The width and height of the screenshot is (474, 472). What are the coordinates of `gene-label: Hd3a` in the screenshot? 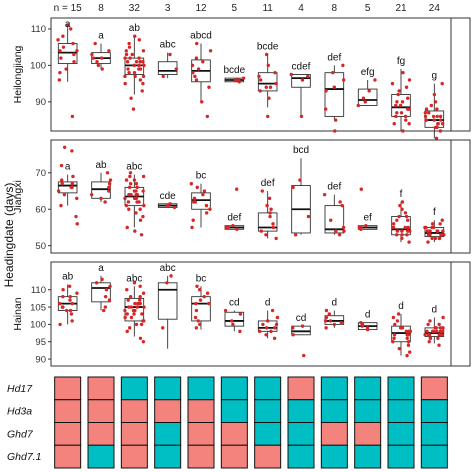 It's located at (19, 412).